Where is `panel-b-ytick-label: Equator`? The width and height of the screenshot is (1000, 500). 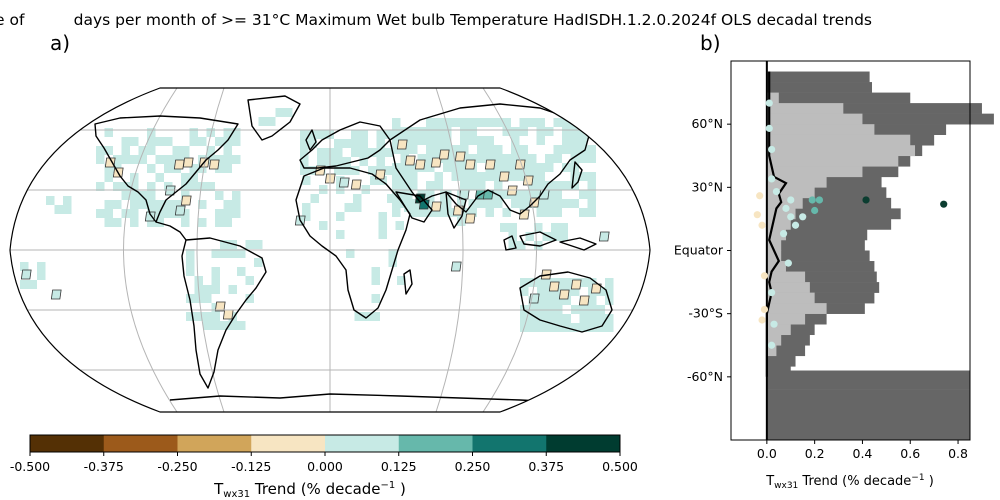 panel-b-ytick-label: Equator is located at coordinates (699, 250).